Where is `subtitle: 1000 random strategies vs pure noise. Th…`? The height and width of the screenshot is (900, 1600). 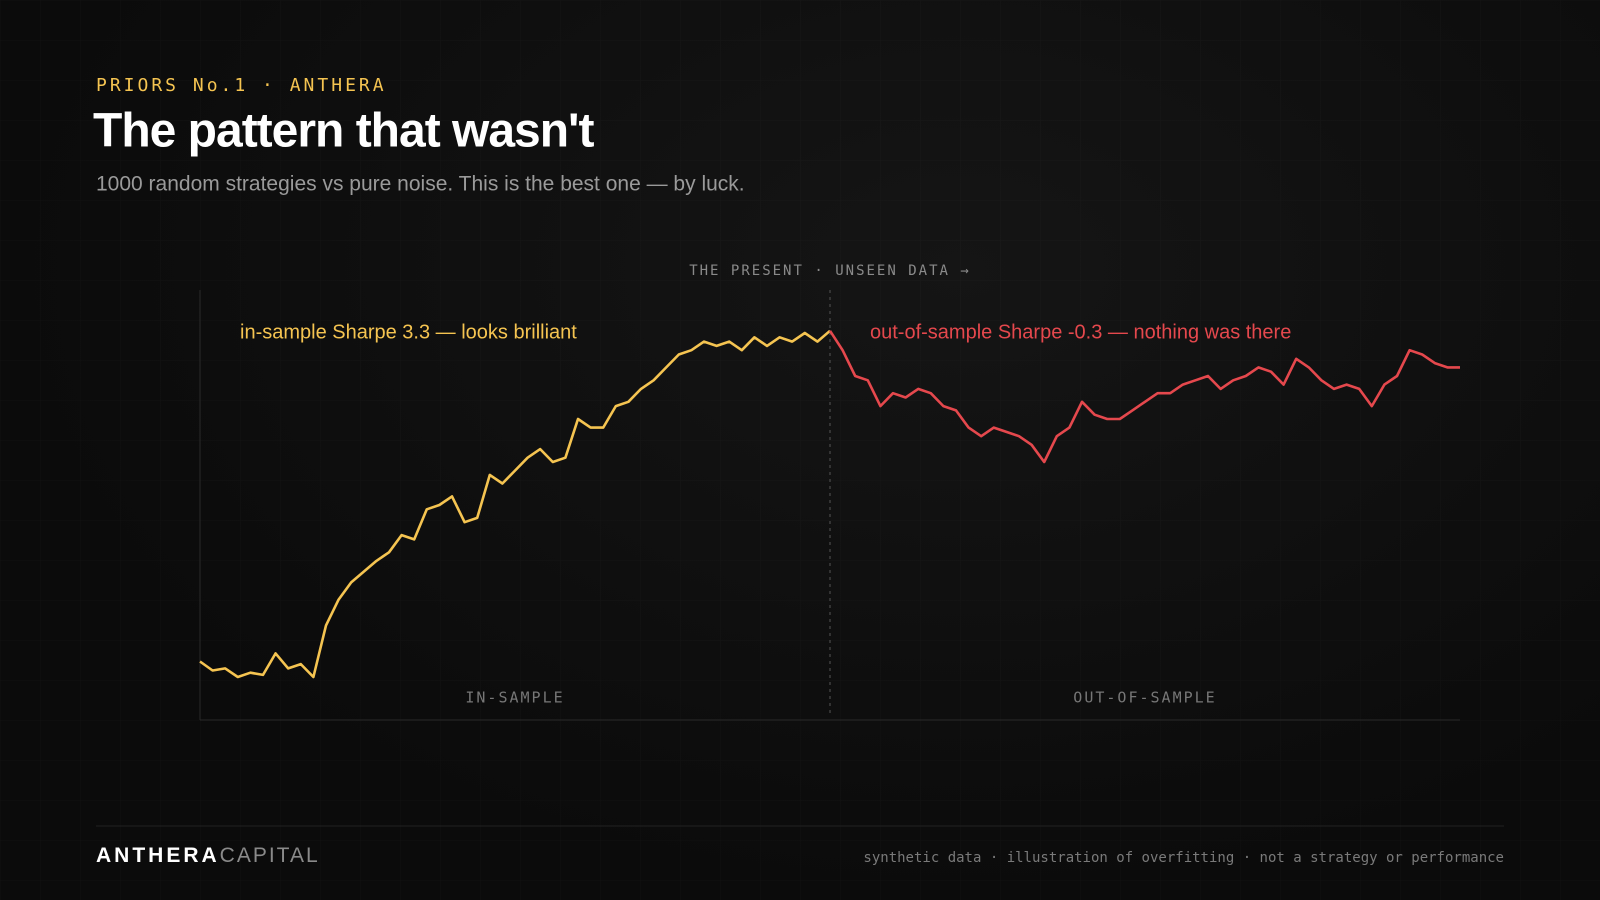 subtitle: 1000 random strategies vs pure noise. Th… is located at coordinates (420, 184).